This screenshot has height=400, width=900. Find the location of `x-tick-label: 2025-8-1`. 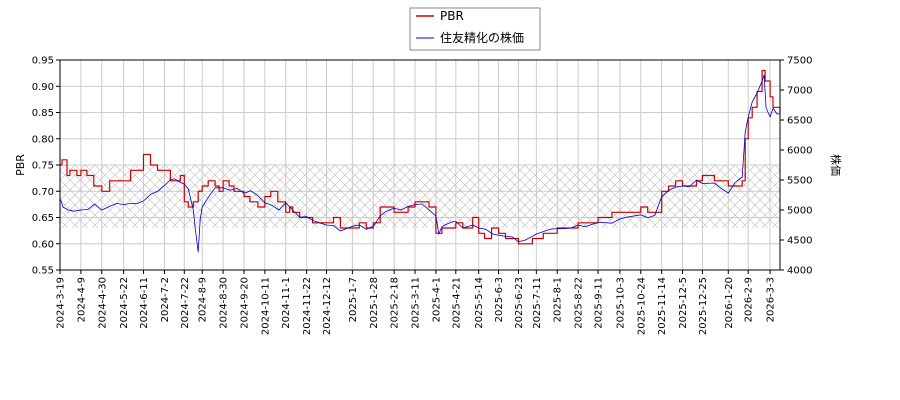

x-tick-label: 2025-8-1 is located at coordinates (558, 299).